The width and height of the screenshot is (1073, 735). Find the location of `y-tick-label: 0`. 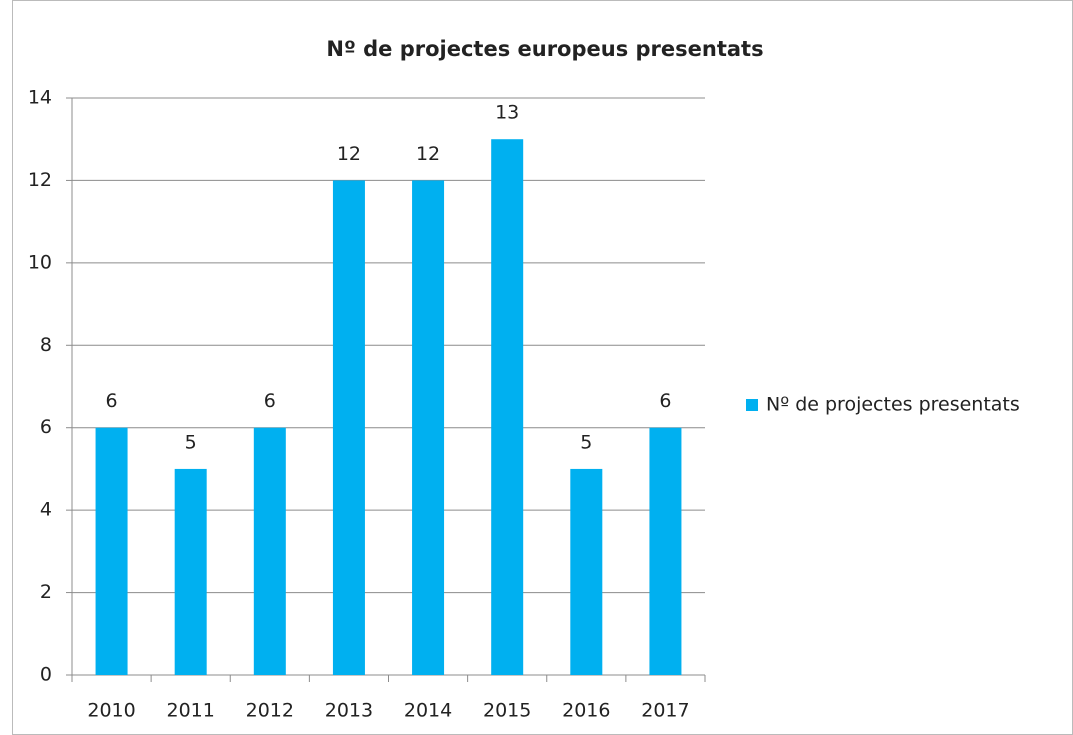

y-tick-label: 0 is located at coordinates (46, 675).